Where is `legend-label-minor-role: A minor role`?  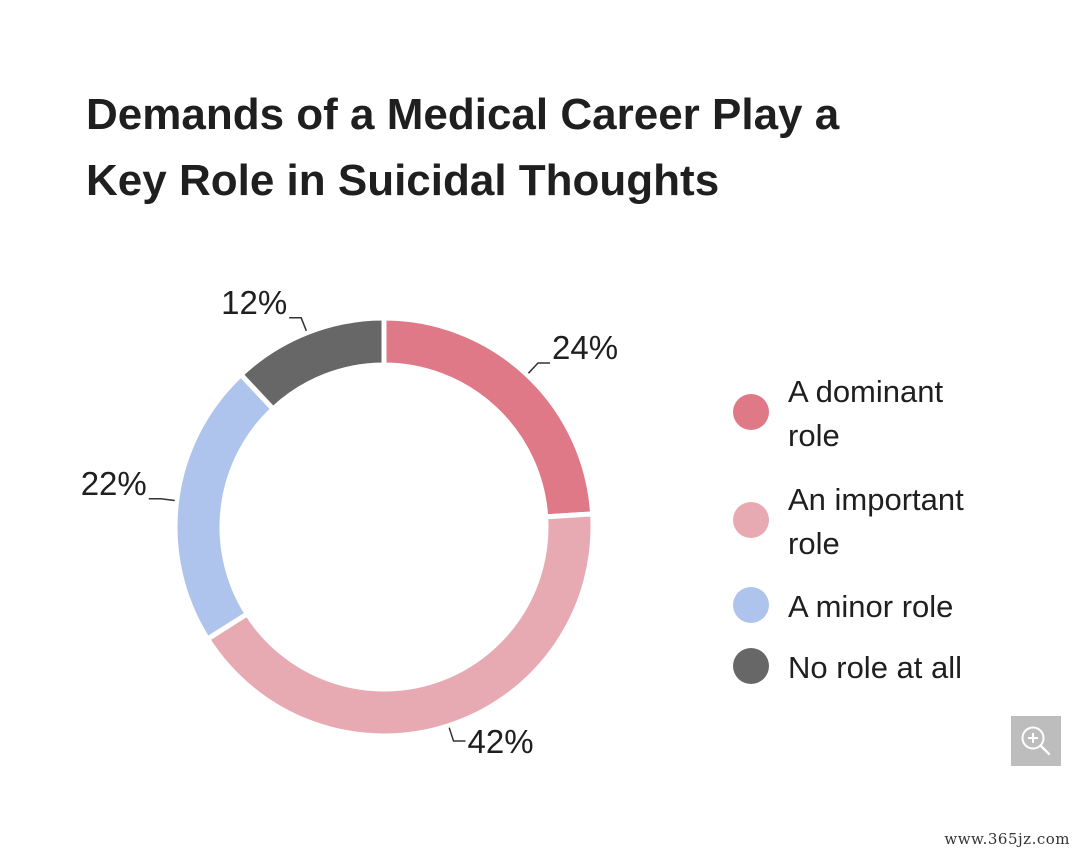
legend-label-minor-role: A minor role is located at coordinates (898, 607).